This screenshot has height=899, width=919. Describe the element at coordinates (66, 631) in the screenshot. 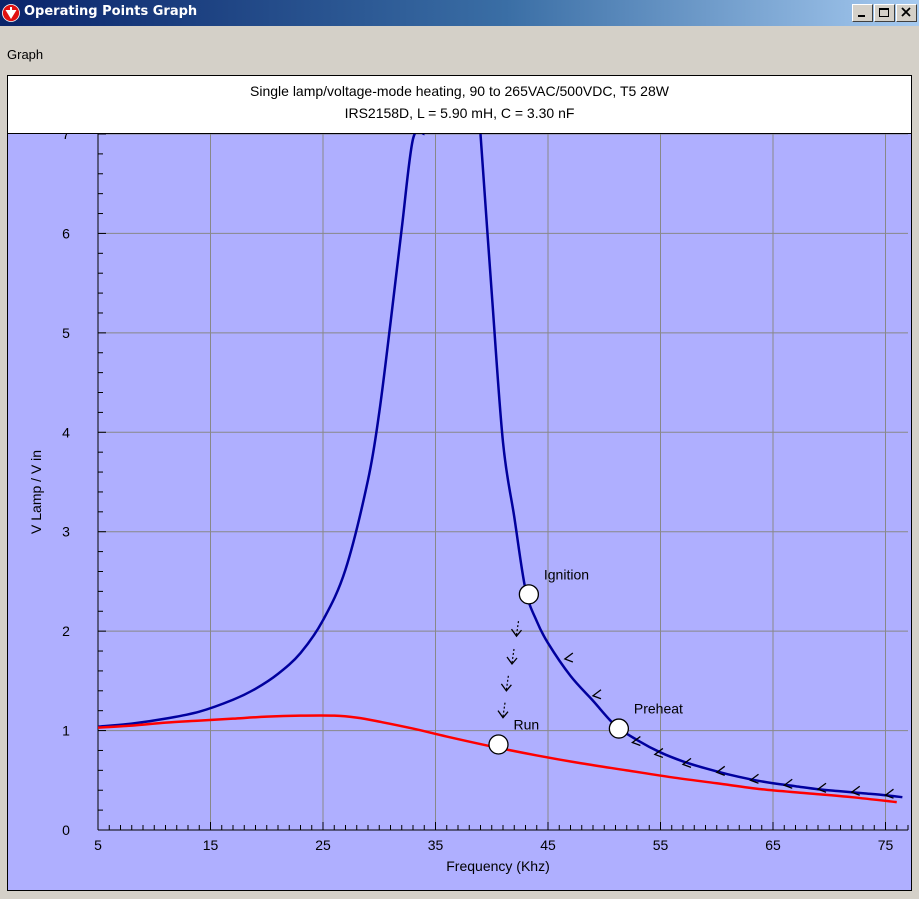

I see `y-tick-label: 2` at that location.